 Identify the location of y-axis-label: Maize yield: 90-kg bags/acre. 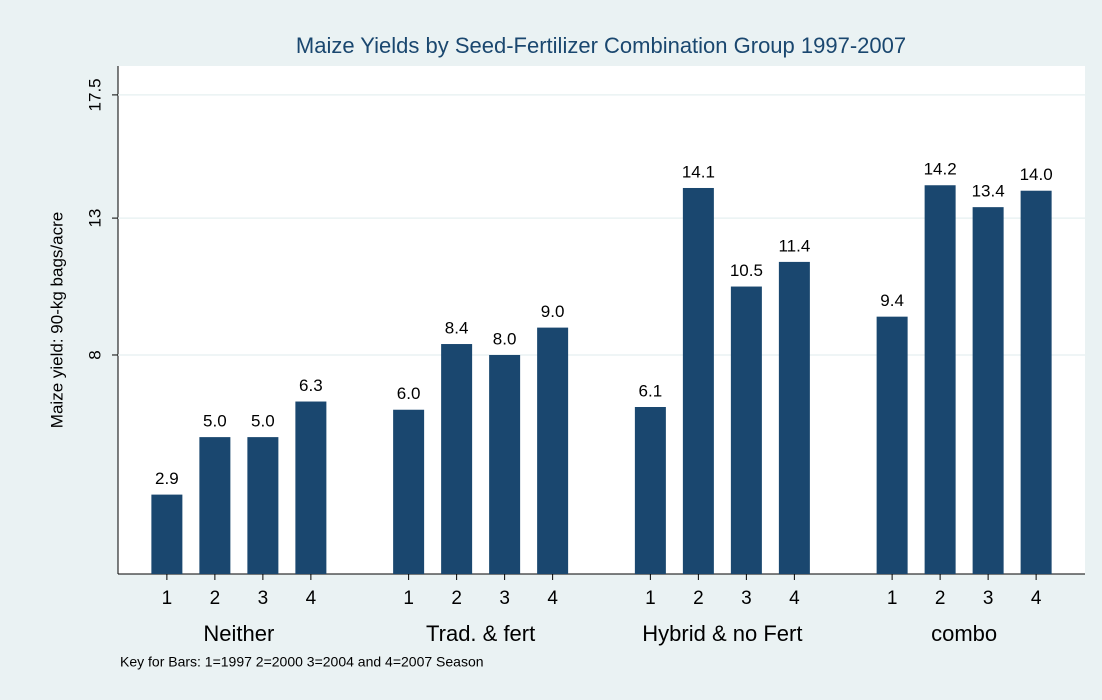
(56, 320).